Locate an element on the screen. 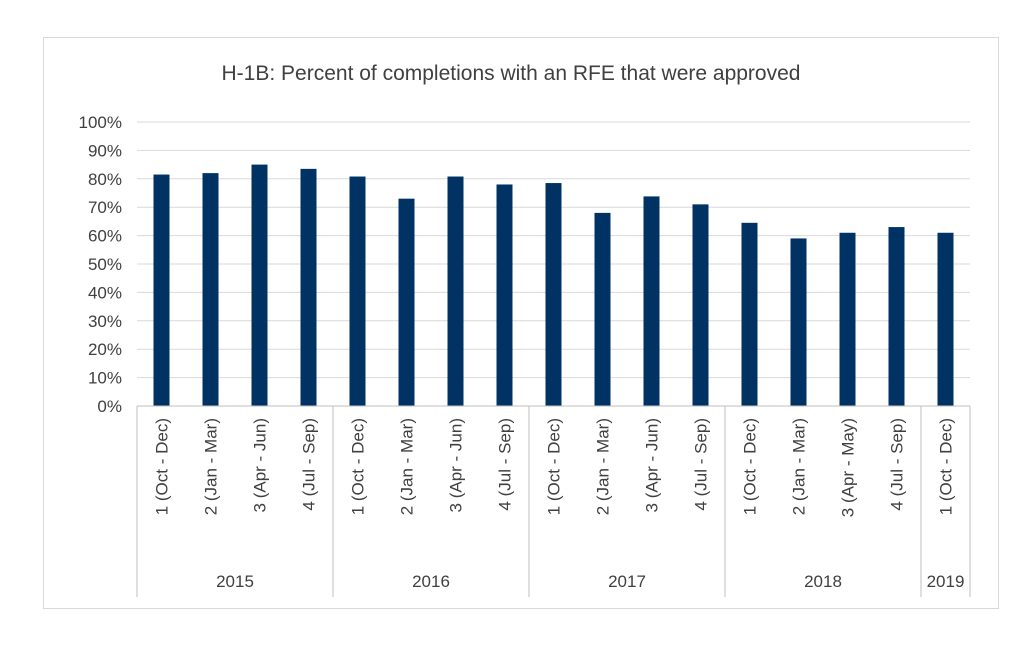 The image size is (1032, 656). year-group-label: 2018 is located at coordinates (823, 581).